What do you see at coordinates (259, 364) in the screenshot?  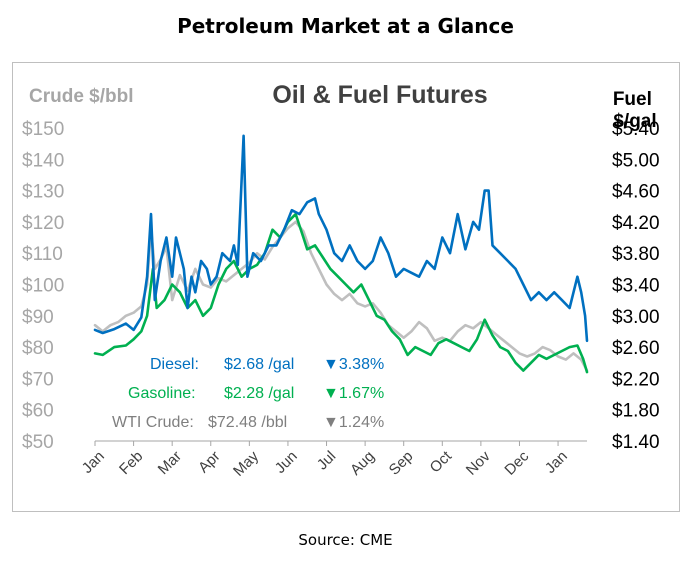 I see `diesel-annotation-value: $2.68 /gal` at bounding box center [259, 364].